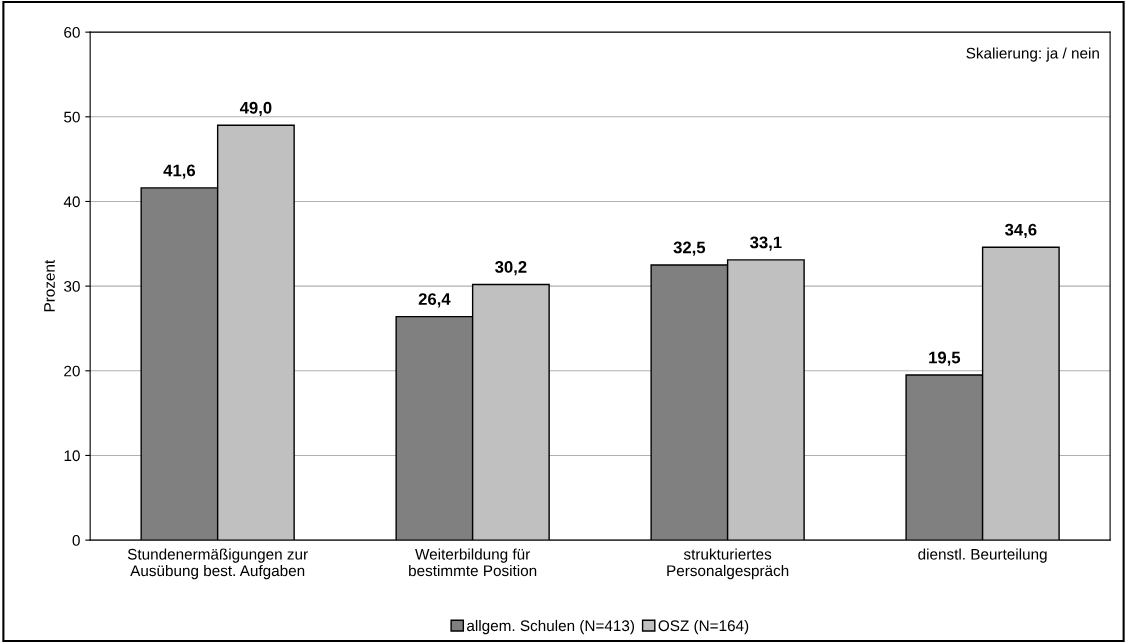 The height and width of the screenshot is (643, 1127). What do you see at coordinates (255, 109) in the screenshot?
I see `data-label: 49,0` at bounding box center [255, 109].